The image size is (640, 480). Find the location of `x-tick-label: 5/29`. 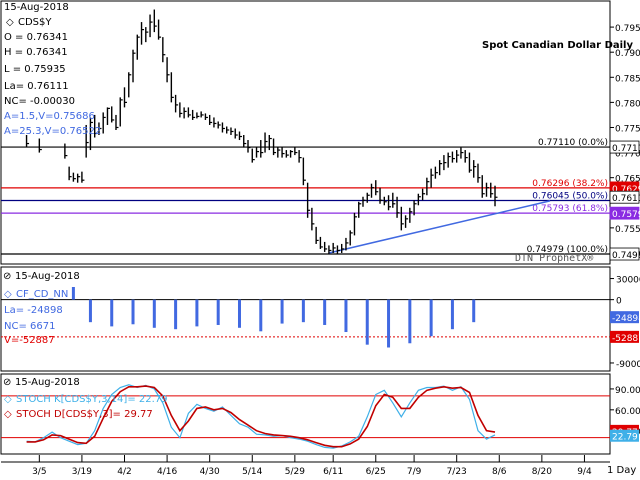

x-tick-label: 5/29 is located at coordinates (295, 472).